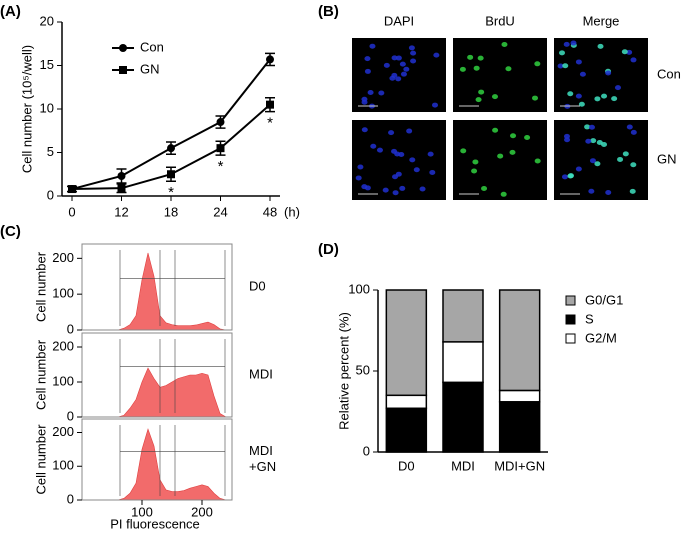  Describe the element at coordinates (171, 211) in the screenshot. I see `x-tick-label: 18` at that location.